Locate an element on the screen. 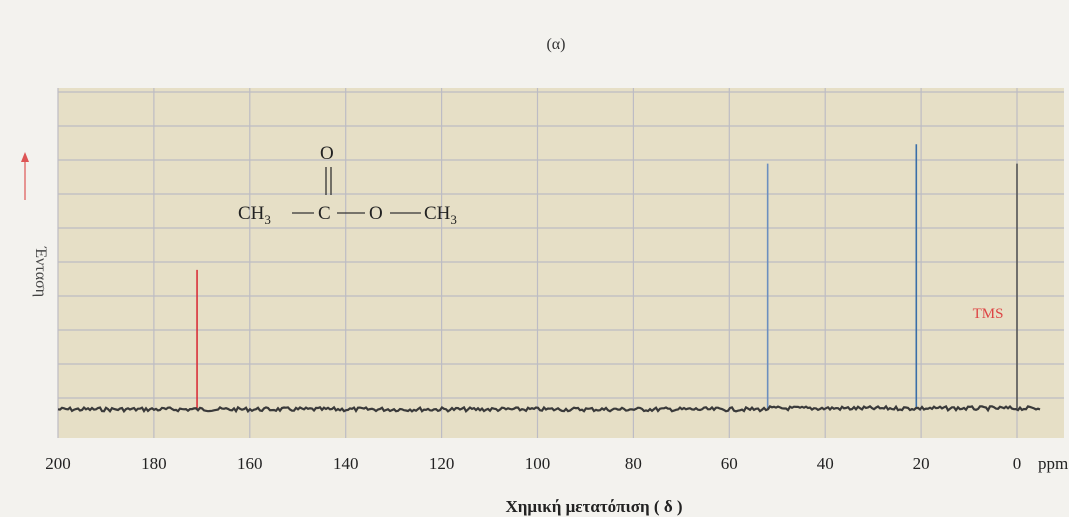 This screenshot has width=1069, height=517. molecule-carbonyl-carbon: C is located at coordinates (324, 213).